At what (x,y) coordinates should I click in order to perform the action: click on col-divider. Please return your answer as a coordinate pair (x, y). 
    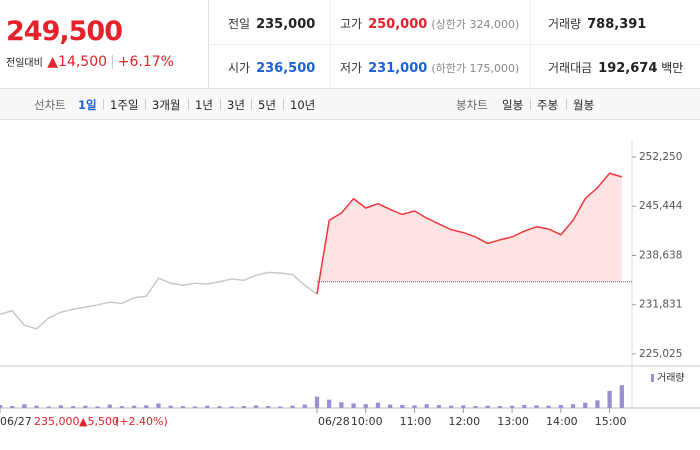
    Looking at the image, I should click on (530, 44).